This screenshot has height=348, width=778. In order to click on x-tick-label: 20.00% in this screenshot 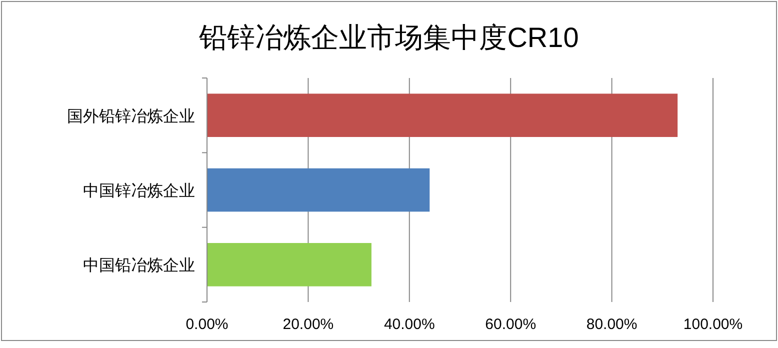, I will do `click(308, 324)`.